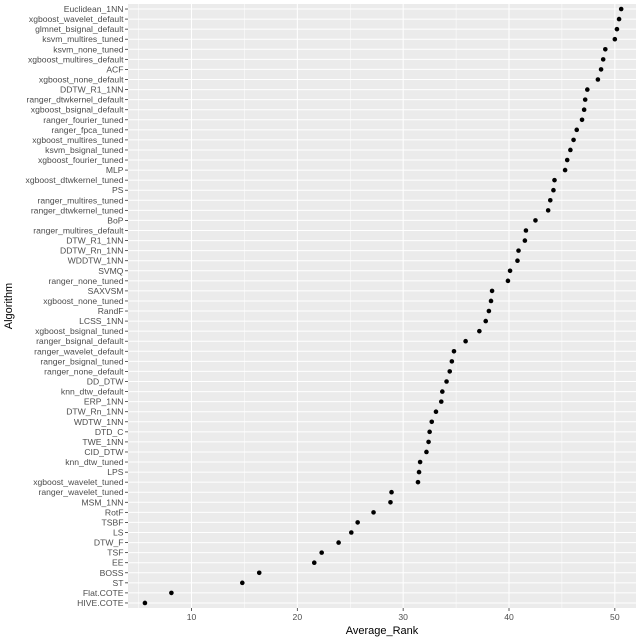 Image resolution: width=642 pixels, height=642 pixels. Describe the element at coordinates (84, 150) in the screenshot. I see `y-tick-label: ksvm_bsignal_tuned` at that location.